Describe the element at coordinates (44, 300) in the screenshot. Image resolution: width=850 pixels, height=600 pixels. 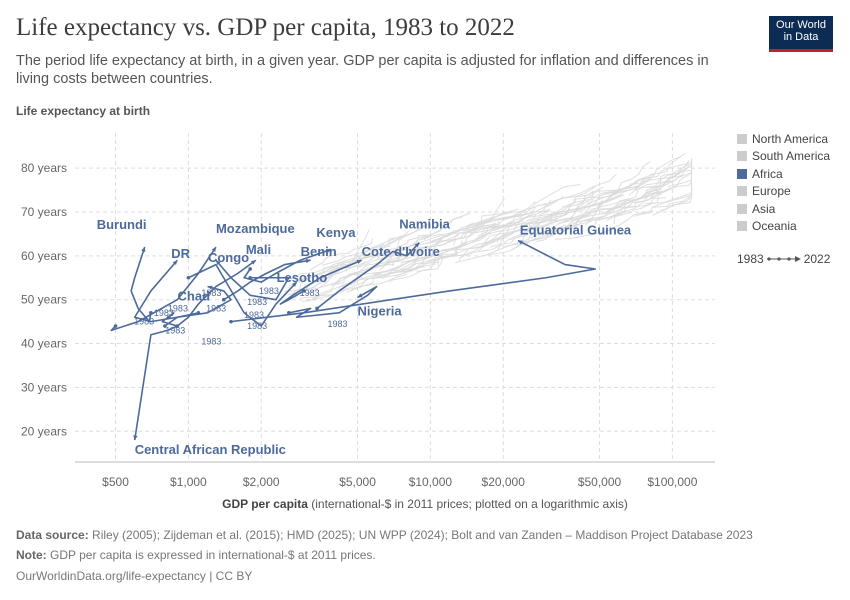
I see `y-tick-label: 50 years` at that location.